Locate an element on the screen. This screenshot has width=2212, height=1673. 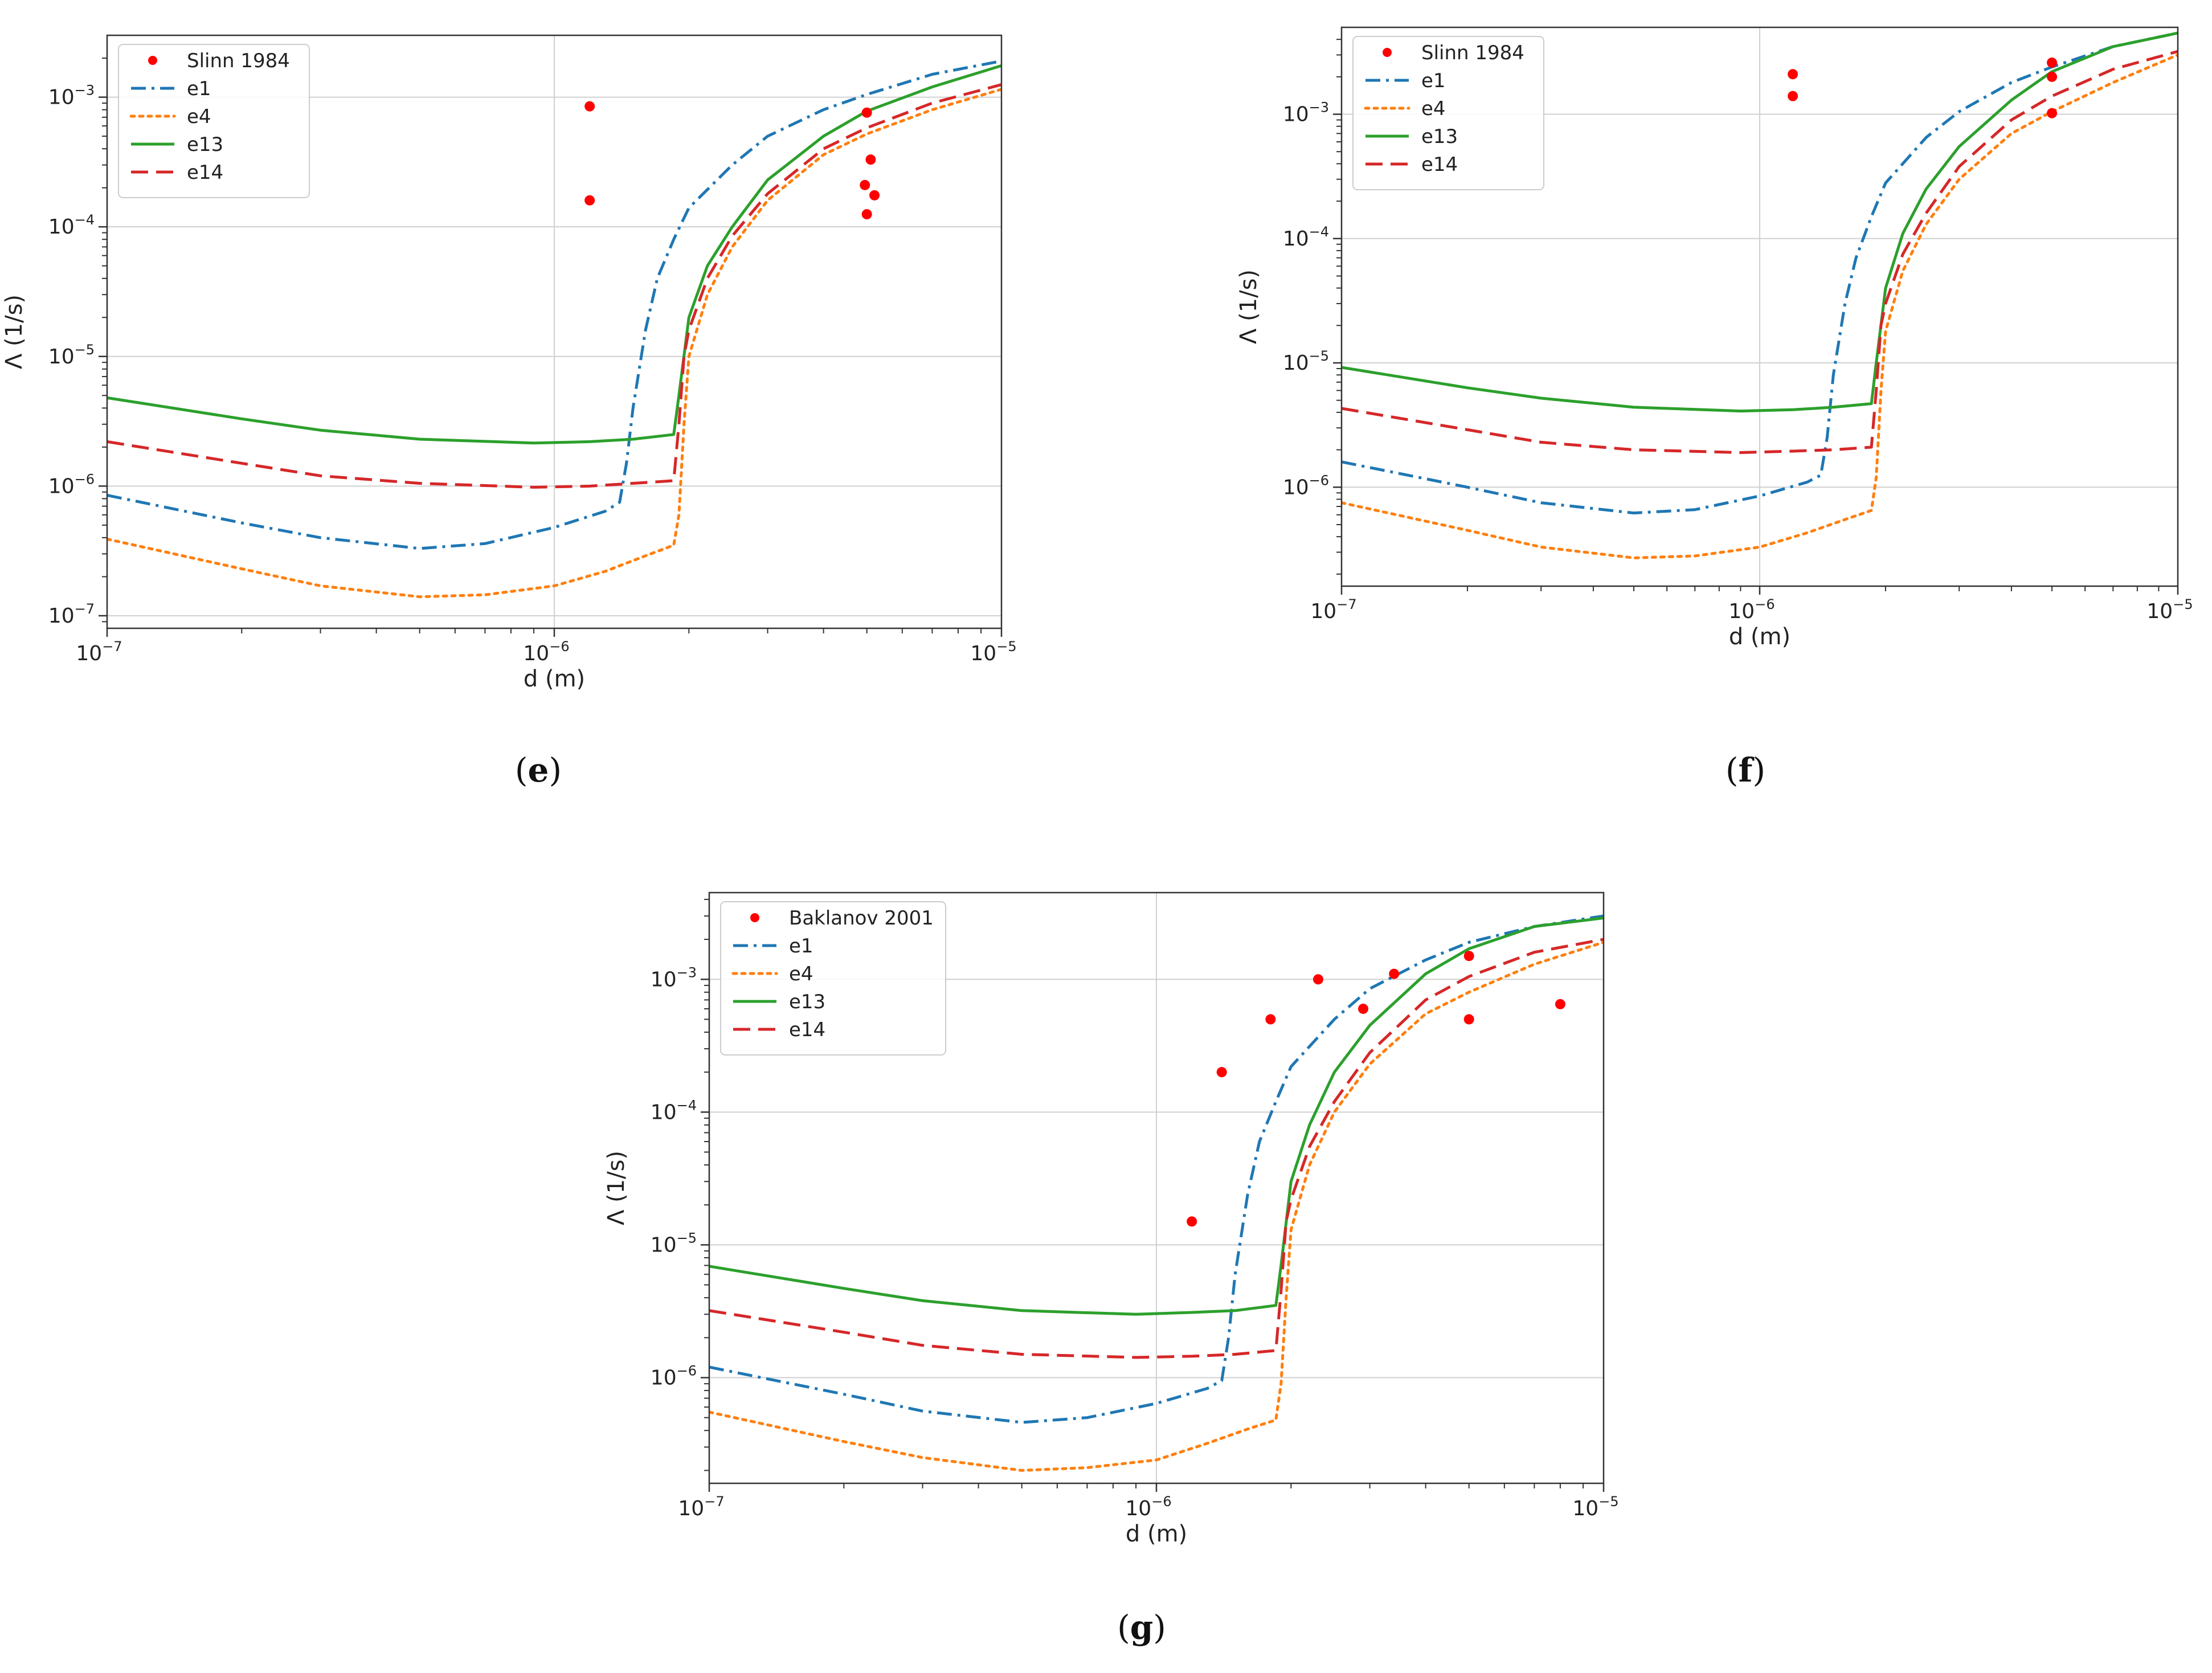
legend: Baklanov 2001 e1 e4 e13 e14 is located at coordinates (833, 978).